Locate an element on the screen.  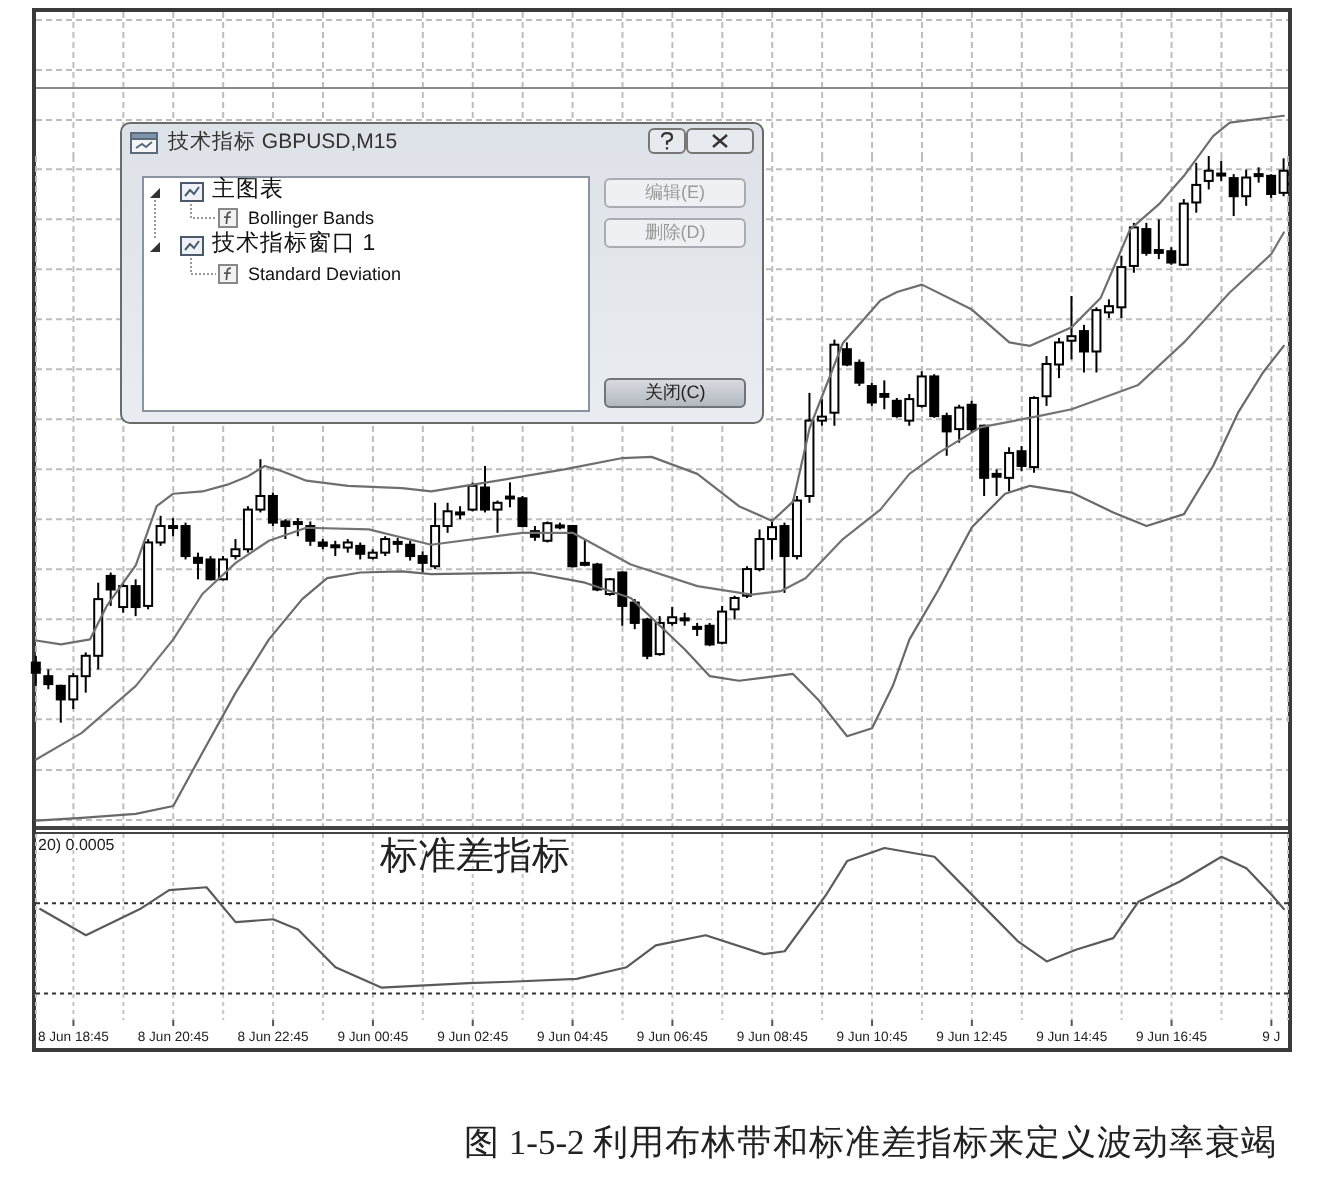
annotation: 删除(D) is located at coordinates (675, 233).